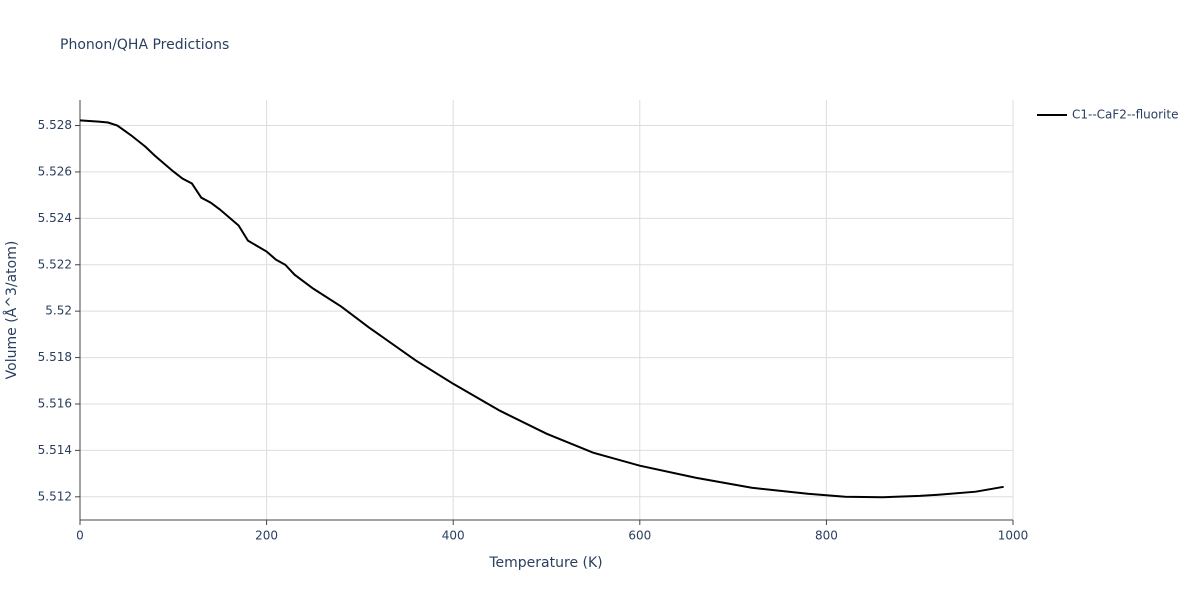  Describe the element at coordinates (55, 450) in the screenshot. I see `y-tick-label: 5.514` at that location.